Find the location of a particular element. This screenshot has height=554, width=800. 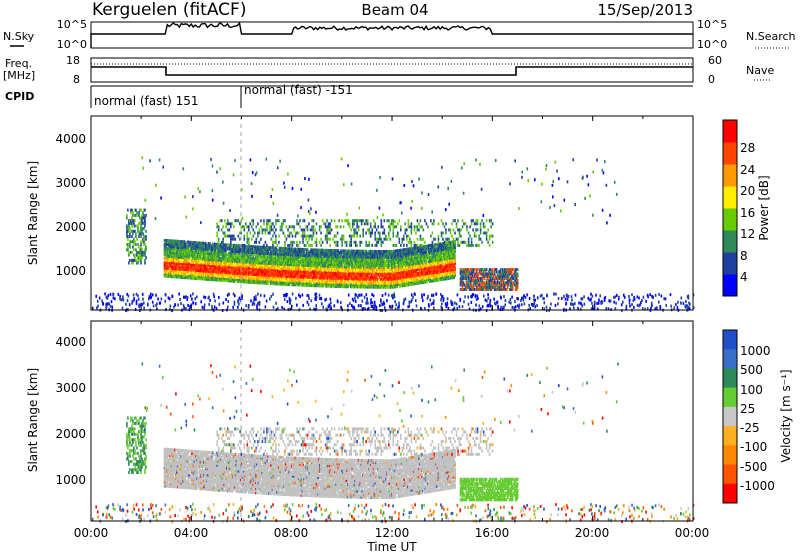

freq-label-line1: Freq. is located at coordinates (18, 63).